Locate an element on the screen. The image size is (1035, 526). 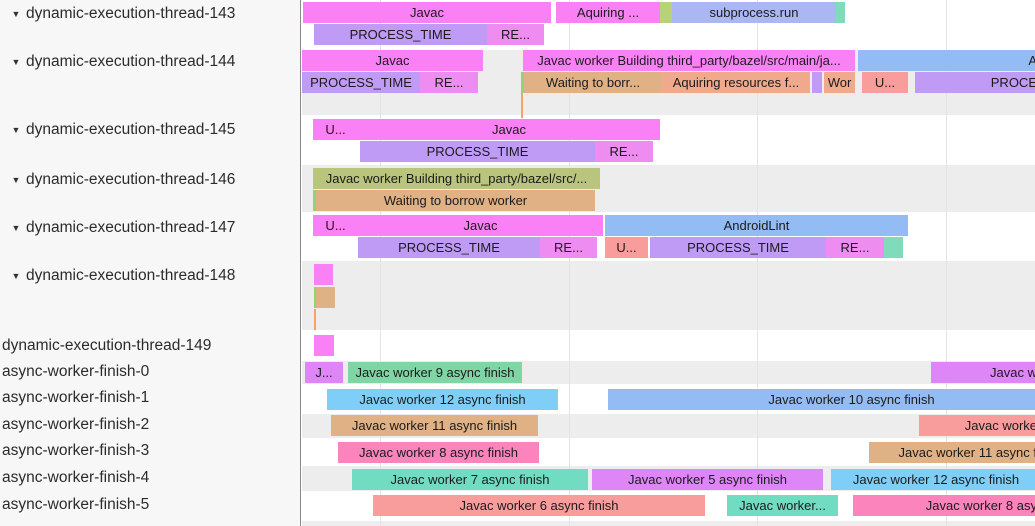
track-label-row: ▼ dynamic-execution-thread-148 is located at coordinates (150, 276).